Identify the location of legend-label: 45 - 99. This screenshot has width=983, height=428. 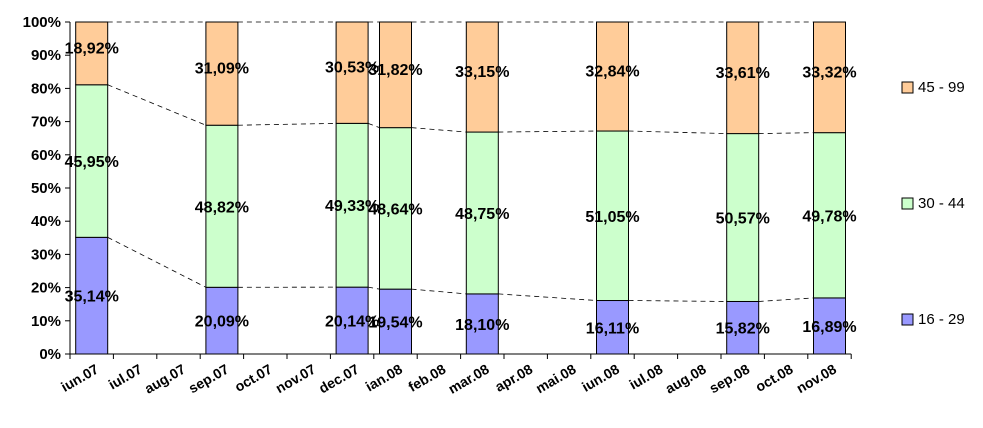
(941, 87).